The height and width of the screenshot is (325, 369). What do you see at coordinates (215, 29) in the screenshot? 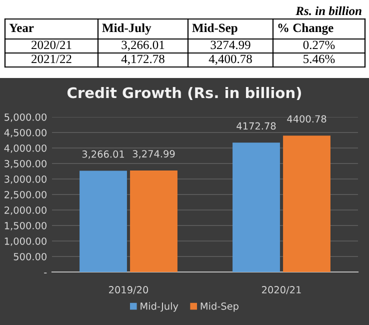
I see `text: Mid-Sep` at bounding box center [215, 29].